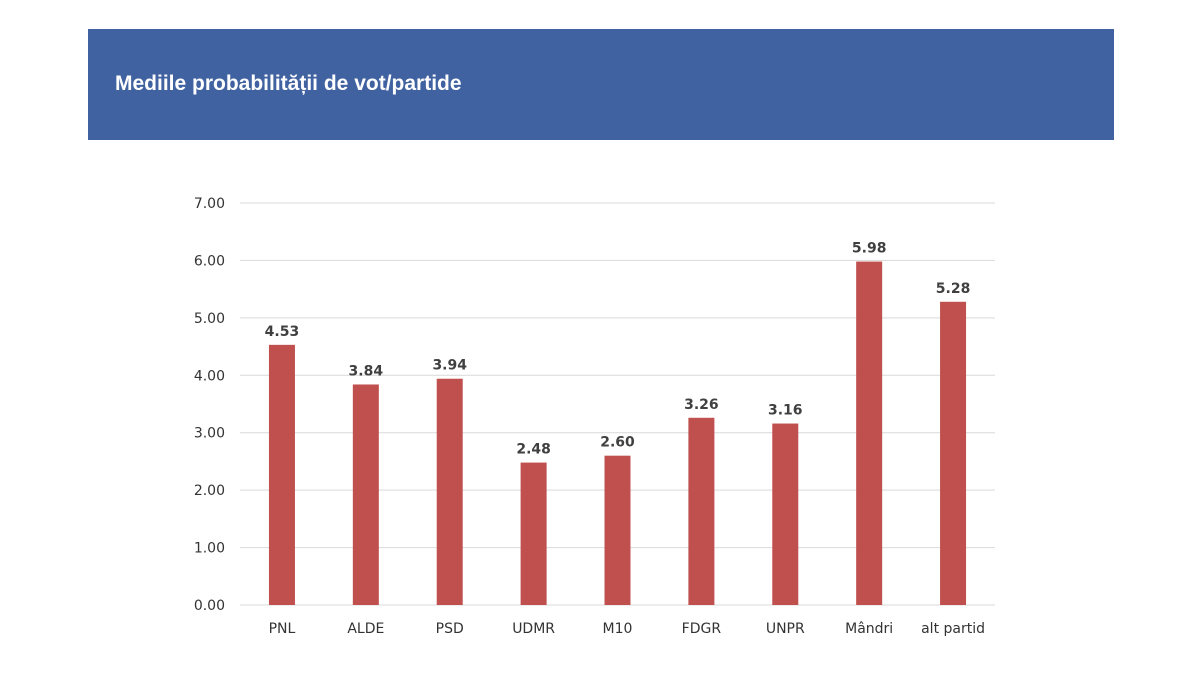 This screenshot has height=675, width=1200. What do you see at coordinates (953, 289) in the screenshot?
I see `data-label: 5.28` at bounding box center [953, 289].